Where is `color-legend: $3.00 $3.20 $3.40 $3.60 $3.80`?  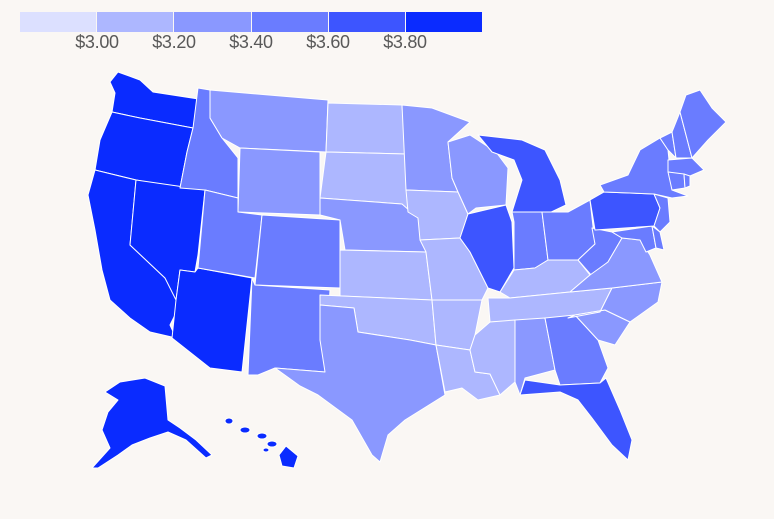
color-legend: $3.00 $3.20 $3.40 $3.60 $3.80 is located at coordinates (251, 34).